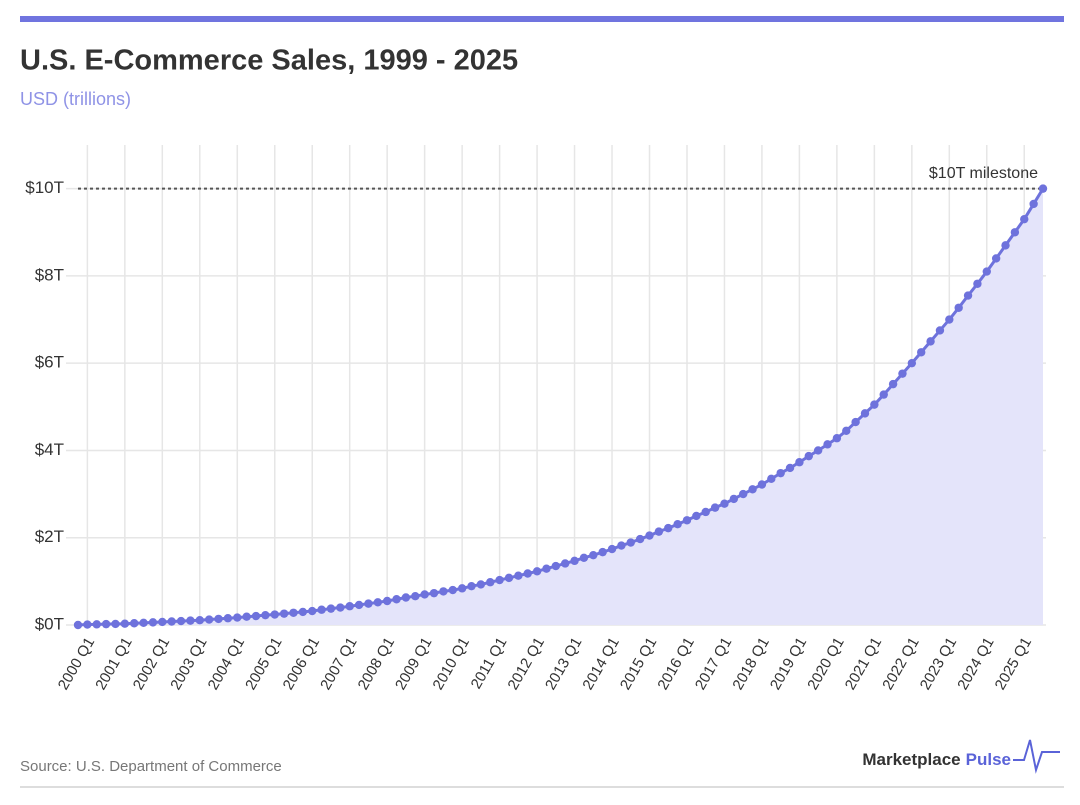  Describe the element at coordinates (49, 623) in the screenshot. I see `y-tick-label: $0T` at that location.